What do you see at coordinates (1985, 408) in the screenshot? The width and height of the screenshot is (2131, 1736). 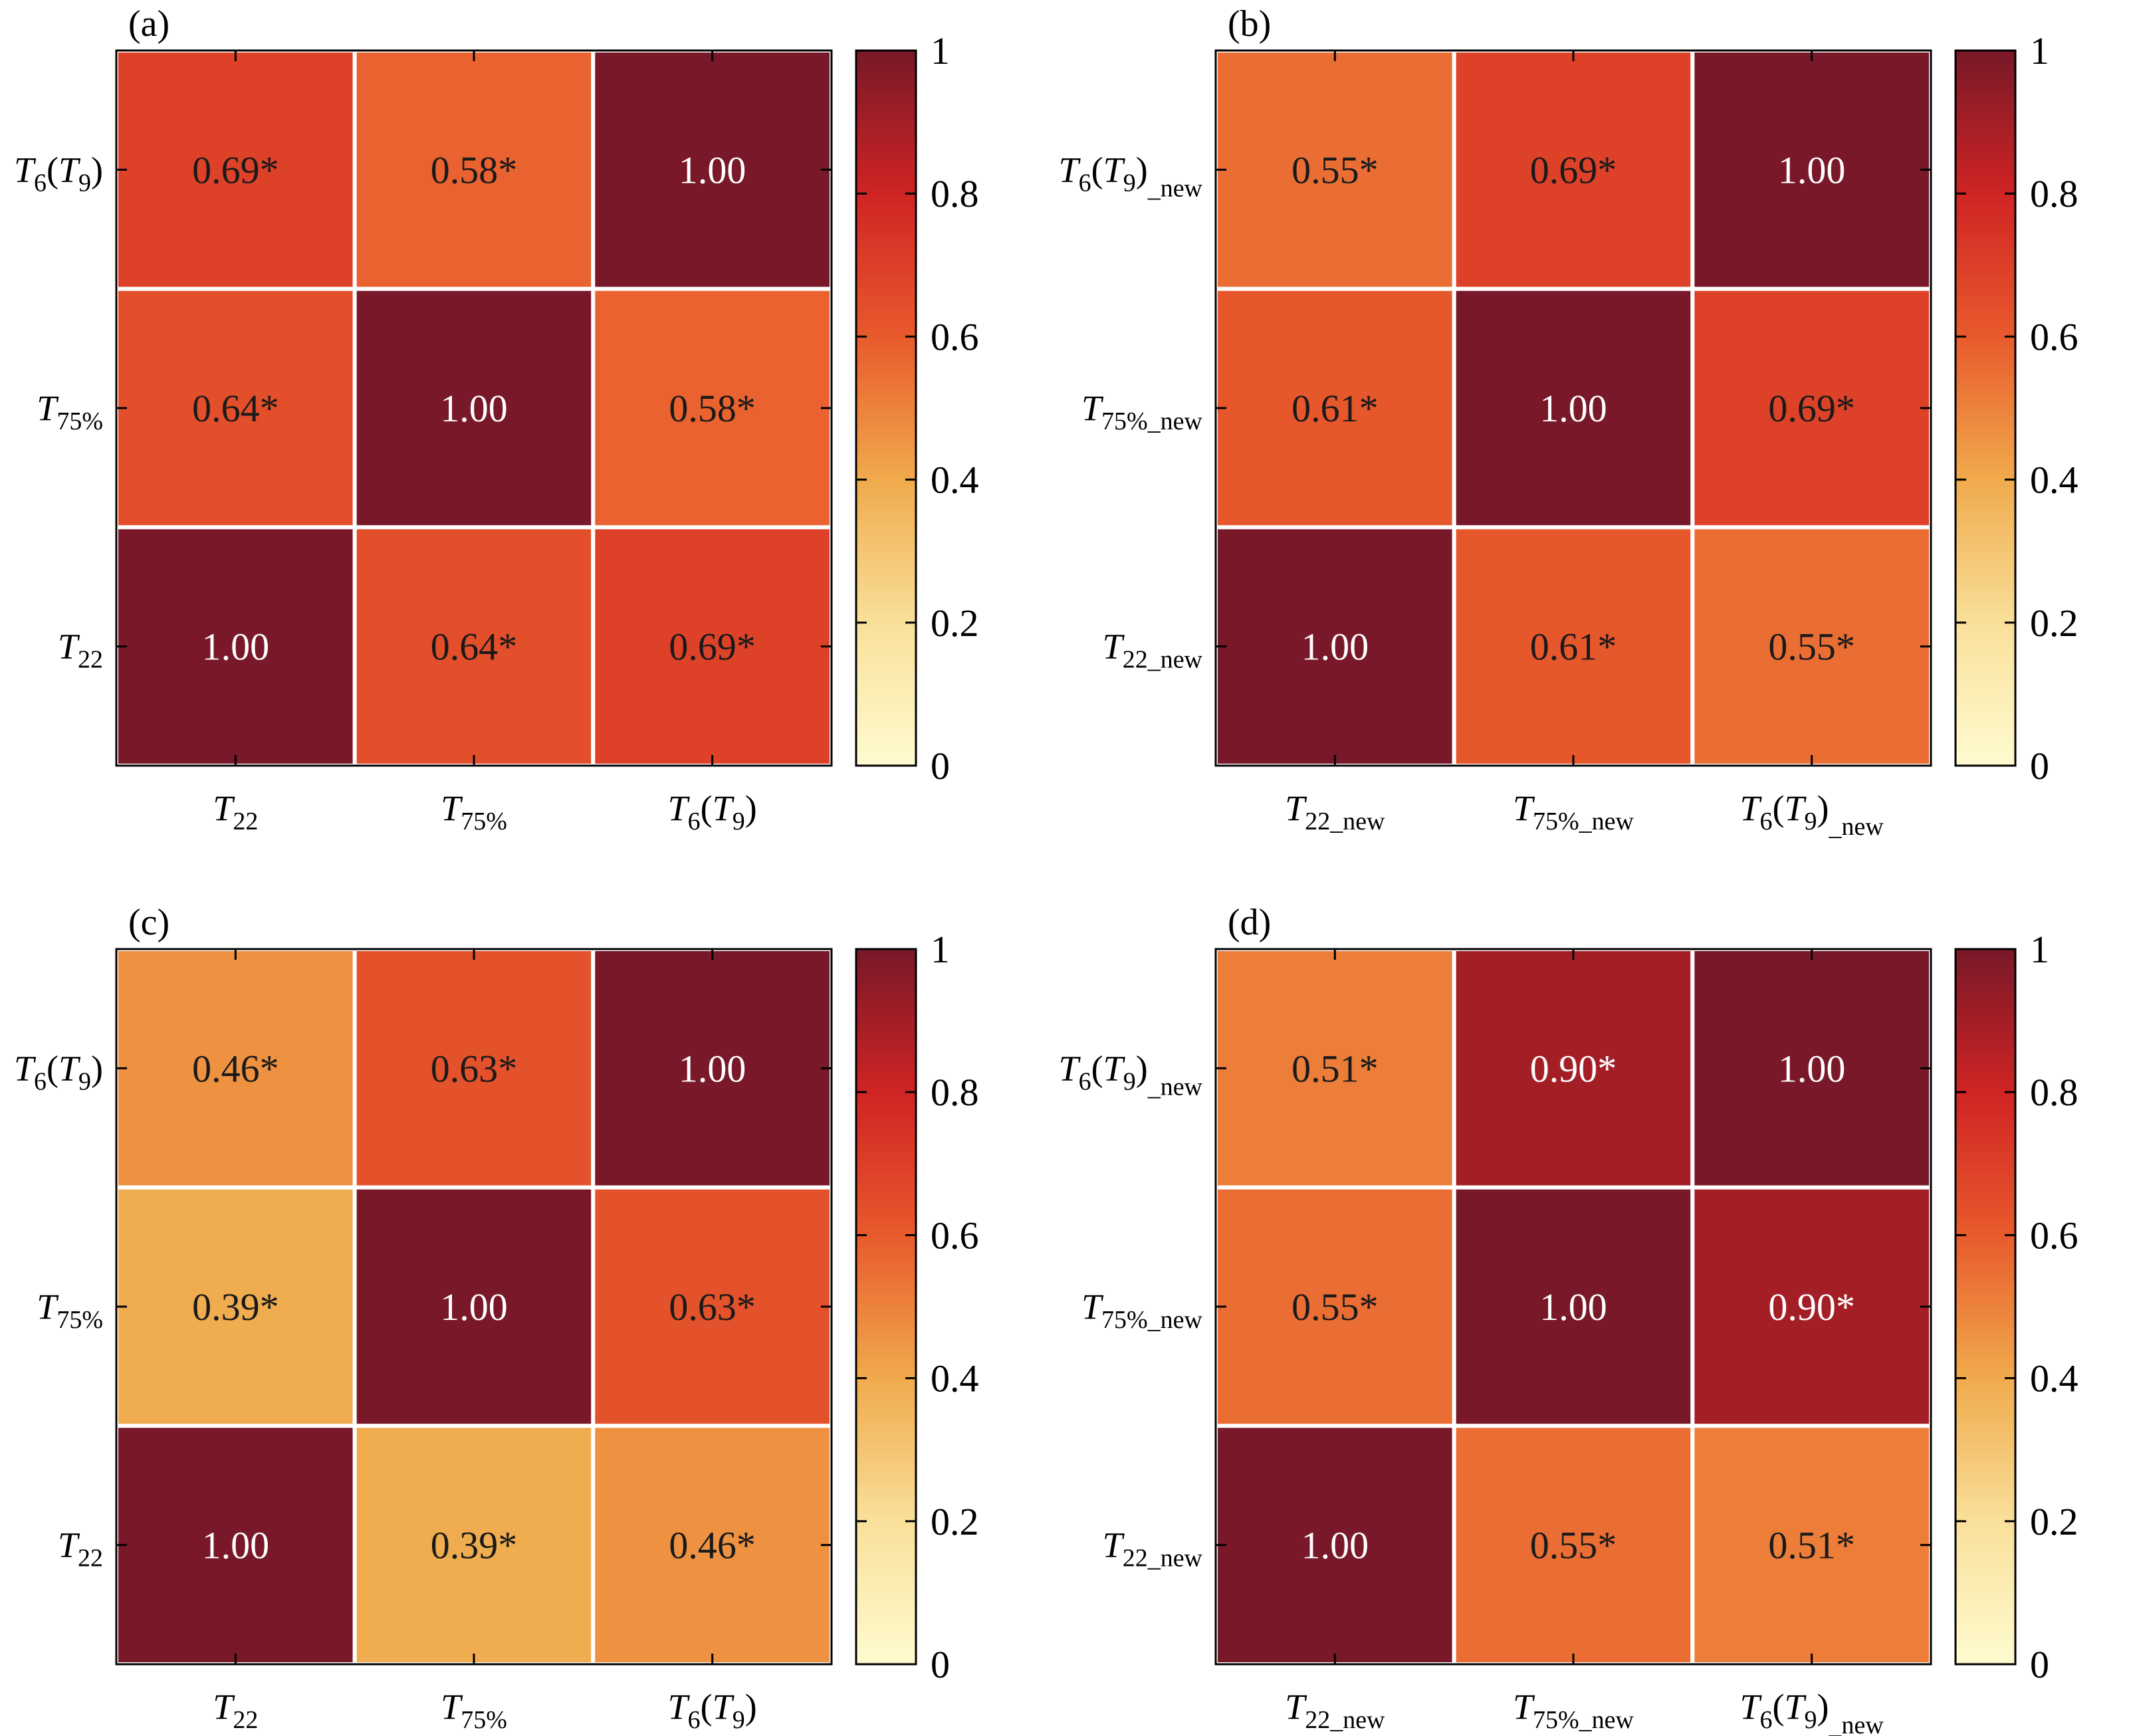 I see `panel-b-colorbar` at bounding box center [1985, 408].